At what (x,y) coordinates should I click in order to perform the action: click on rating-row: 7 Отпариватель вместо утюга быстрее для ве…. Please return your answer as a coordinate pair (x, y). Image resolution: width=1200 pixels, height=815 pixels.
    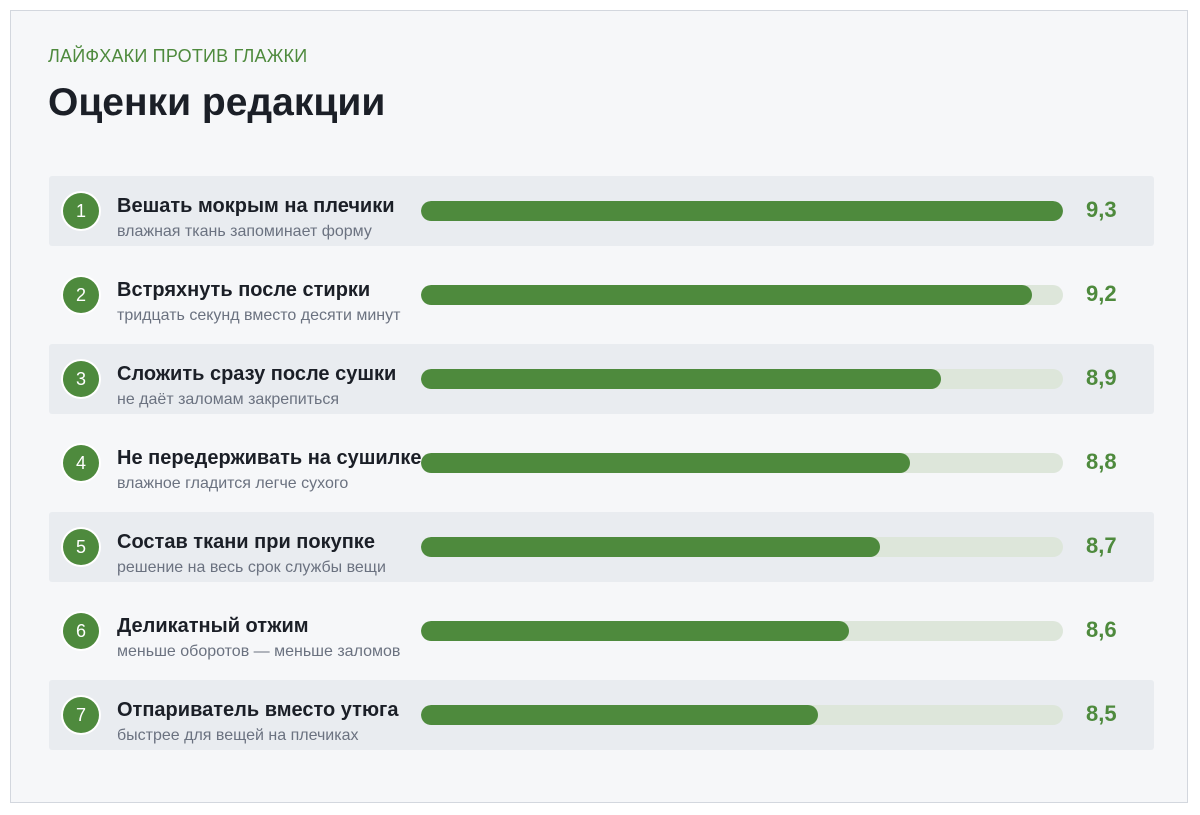
    Looking at the image, I should click on (601, 715).